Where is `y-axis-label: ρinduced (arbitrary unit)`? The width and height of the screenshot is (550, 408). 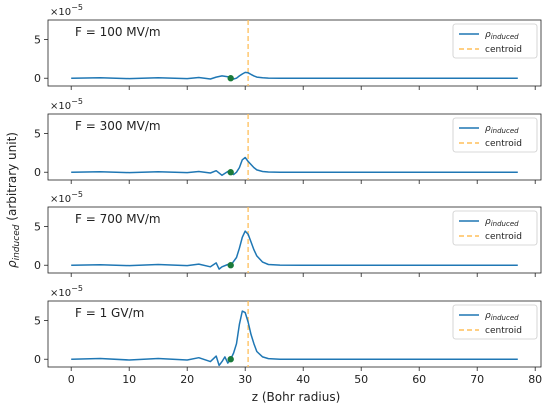 y-axis-label: ρinduced (arbitrary unit) is located at coordinates (13, 200).